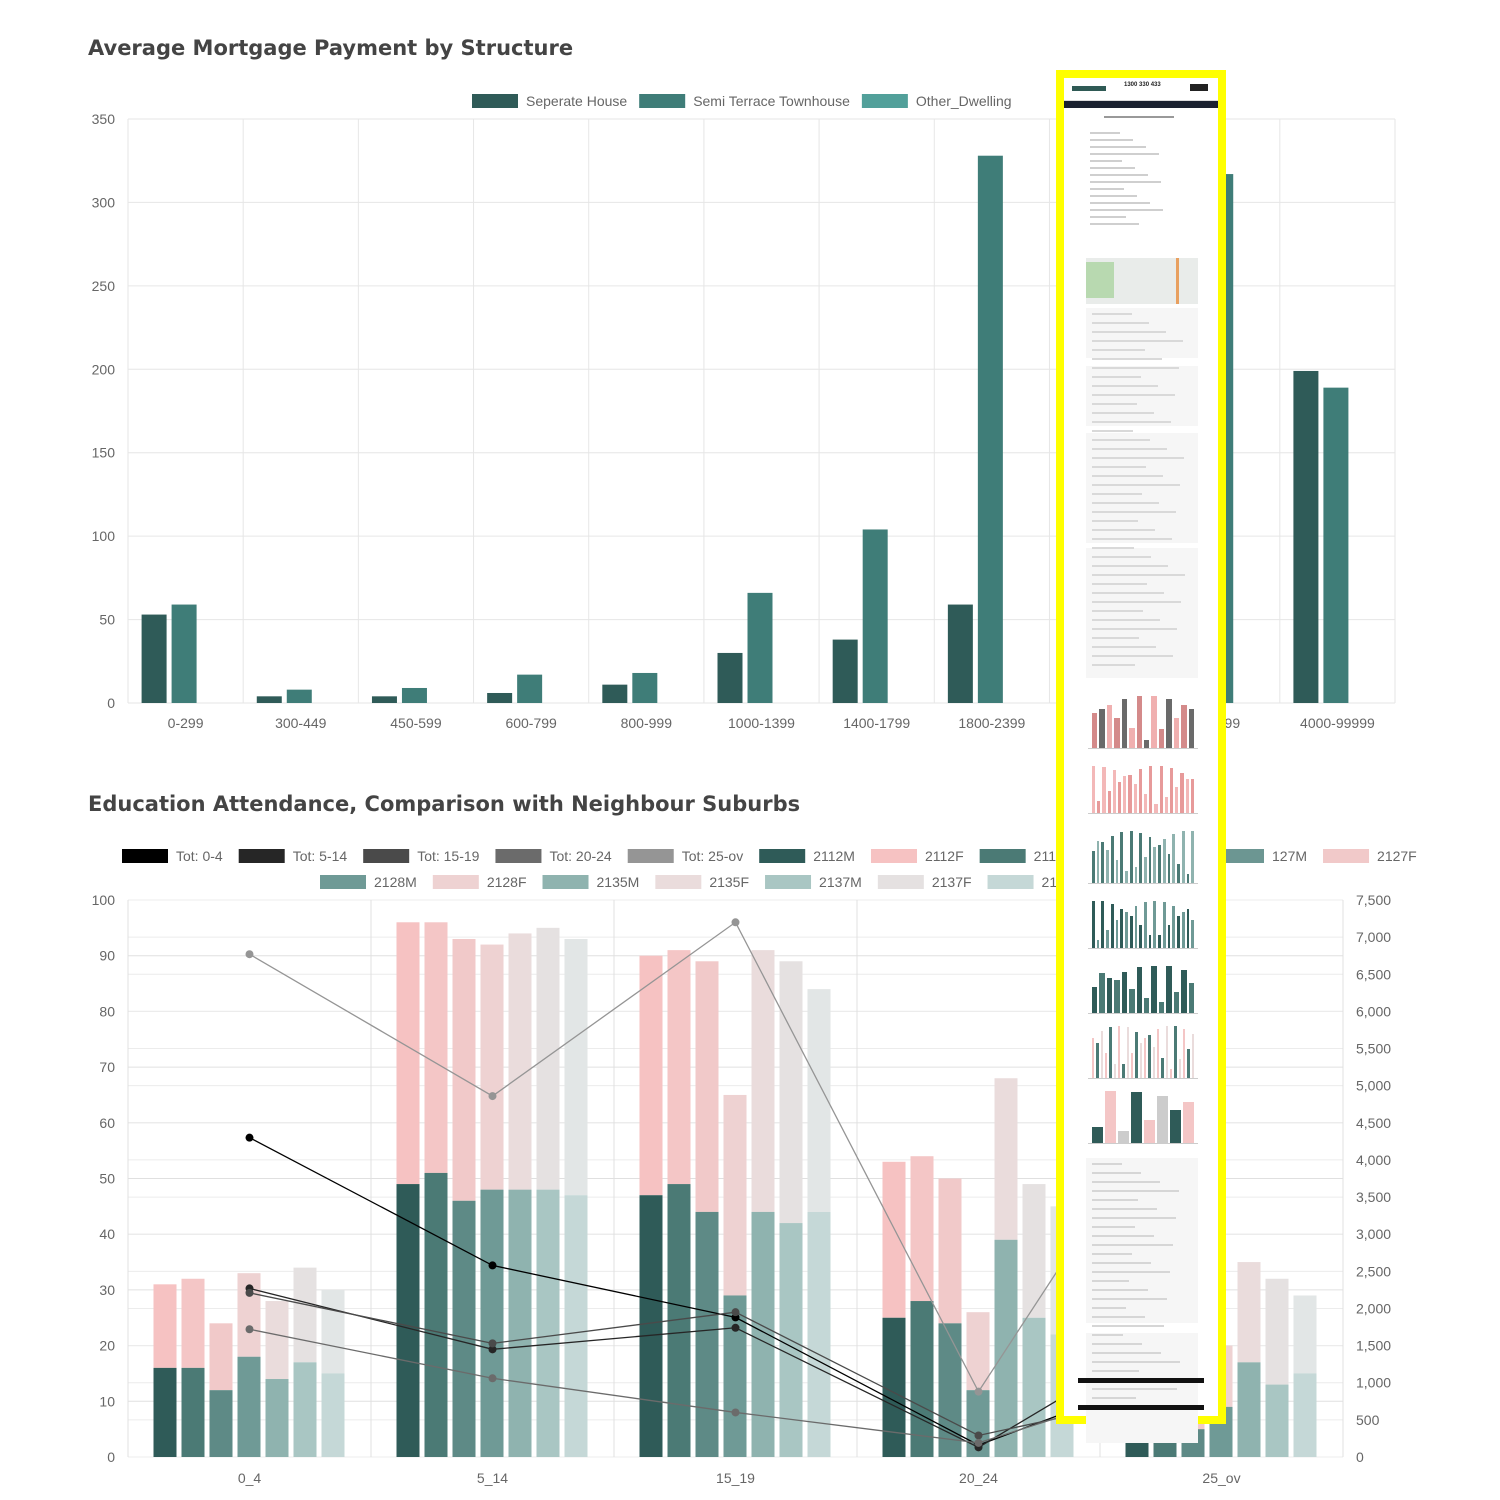  Describe the element at coordinates (1141, 756) in the screenshot. I see `page-preview-thumbnail: 1300 330 433` at that location.